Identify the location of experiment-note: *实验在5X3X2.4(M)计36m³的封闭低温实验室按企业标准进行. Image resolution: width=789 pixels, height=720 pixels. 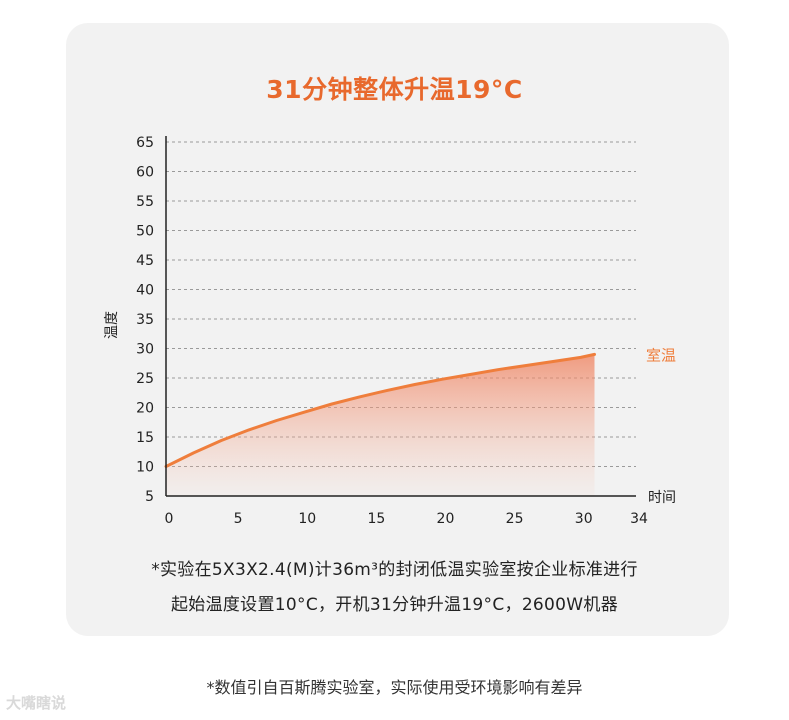
(394, 570).